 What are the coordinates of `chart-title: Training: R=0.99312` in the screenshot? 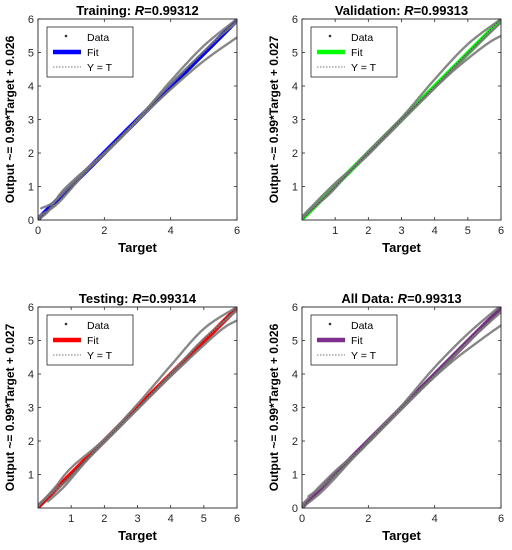 It's located at (137, 10).